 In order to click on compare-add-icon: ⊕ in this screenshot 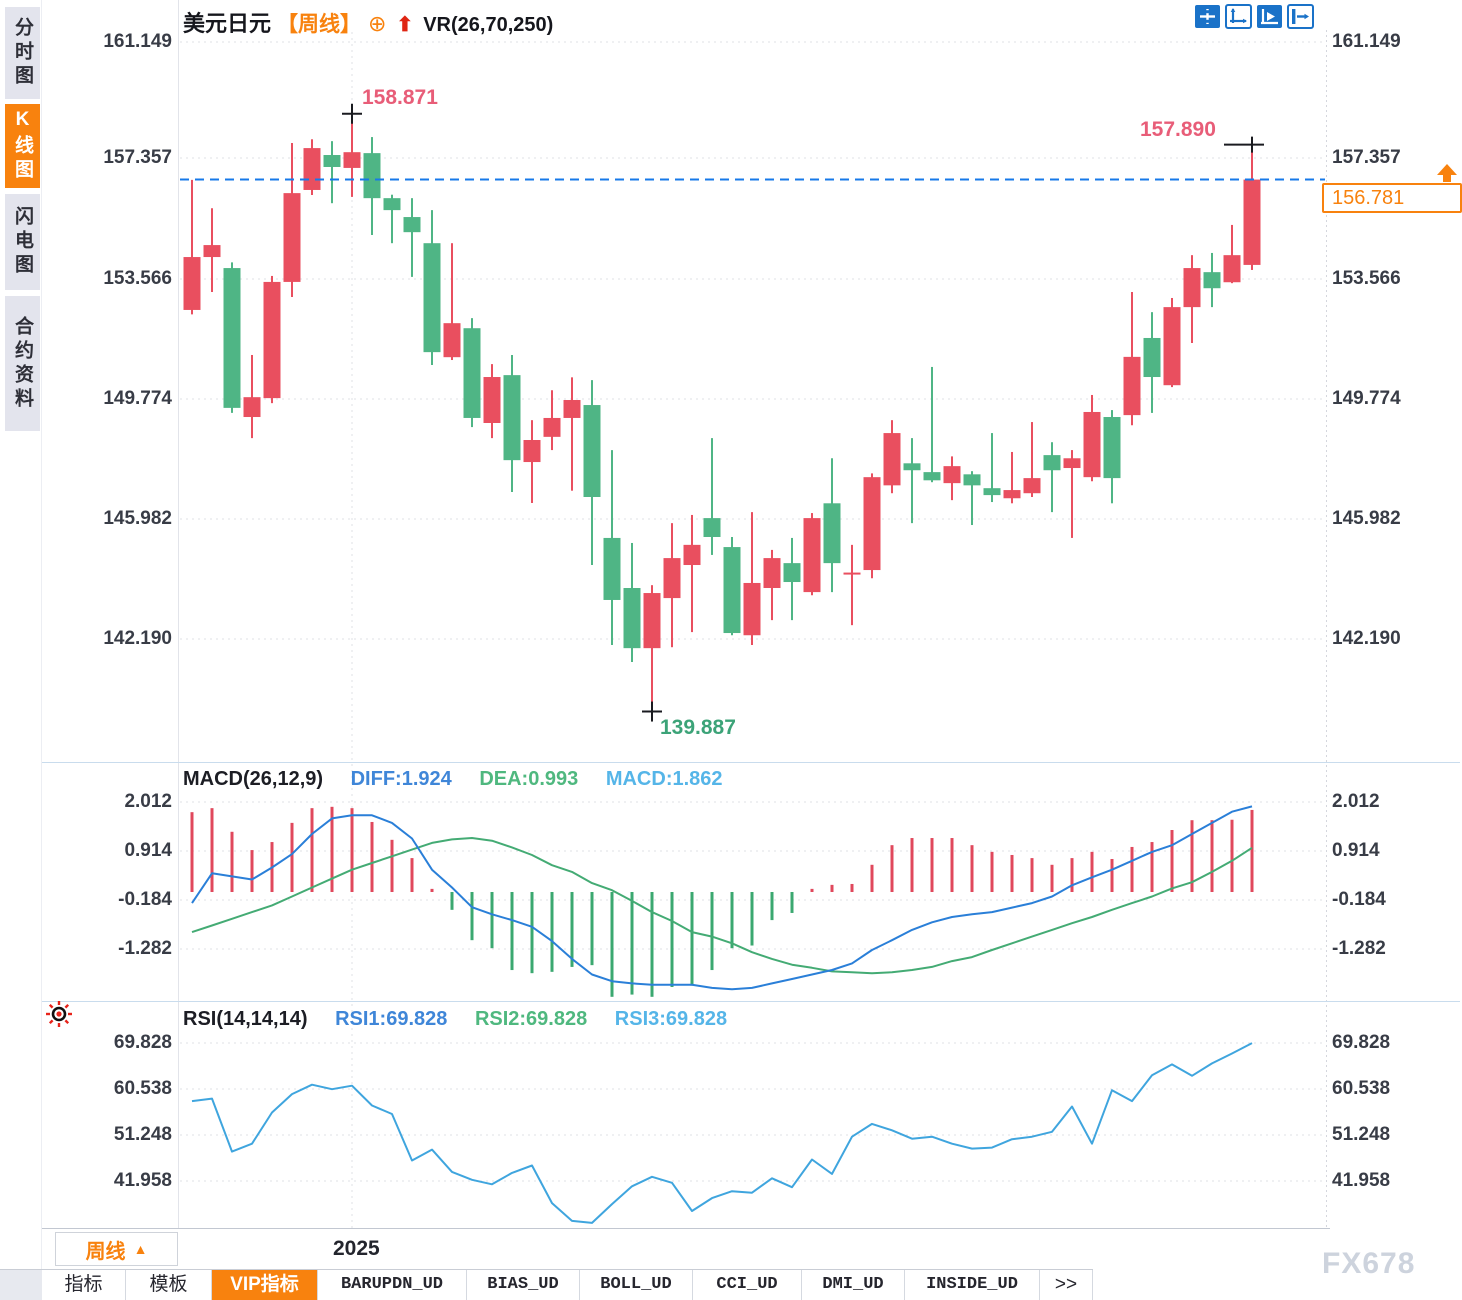, I will do `click(377, 23)`.